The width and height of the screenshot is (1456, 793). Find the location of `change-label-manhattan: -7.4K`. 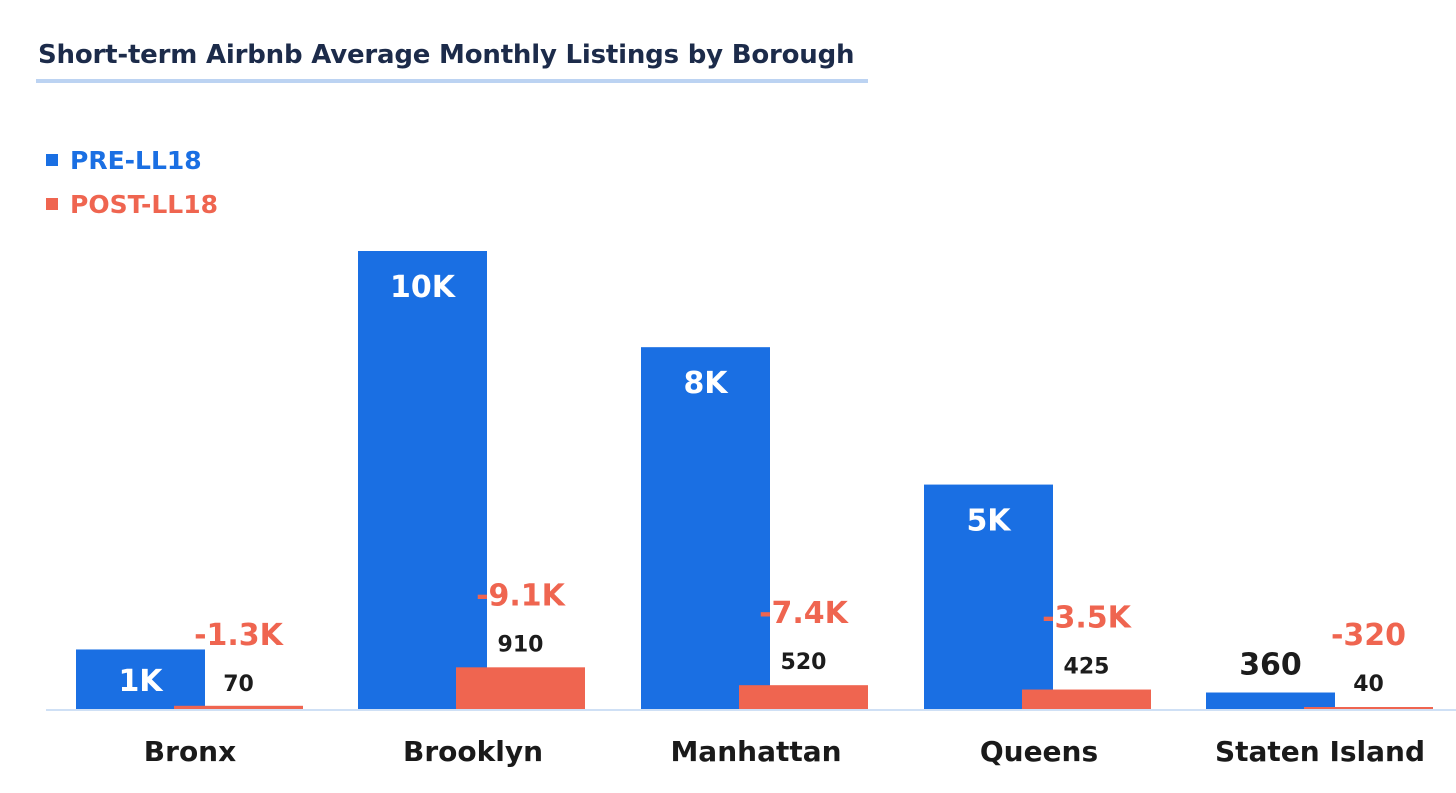

change-label-manhattan: -7.4K is located at coordinates (804, 613).